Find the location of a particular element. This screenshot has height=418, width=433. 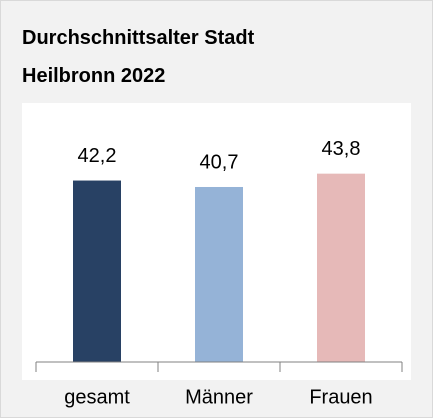

x-tick-label: gesamt is located at coordinates (97, 397).